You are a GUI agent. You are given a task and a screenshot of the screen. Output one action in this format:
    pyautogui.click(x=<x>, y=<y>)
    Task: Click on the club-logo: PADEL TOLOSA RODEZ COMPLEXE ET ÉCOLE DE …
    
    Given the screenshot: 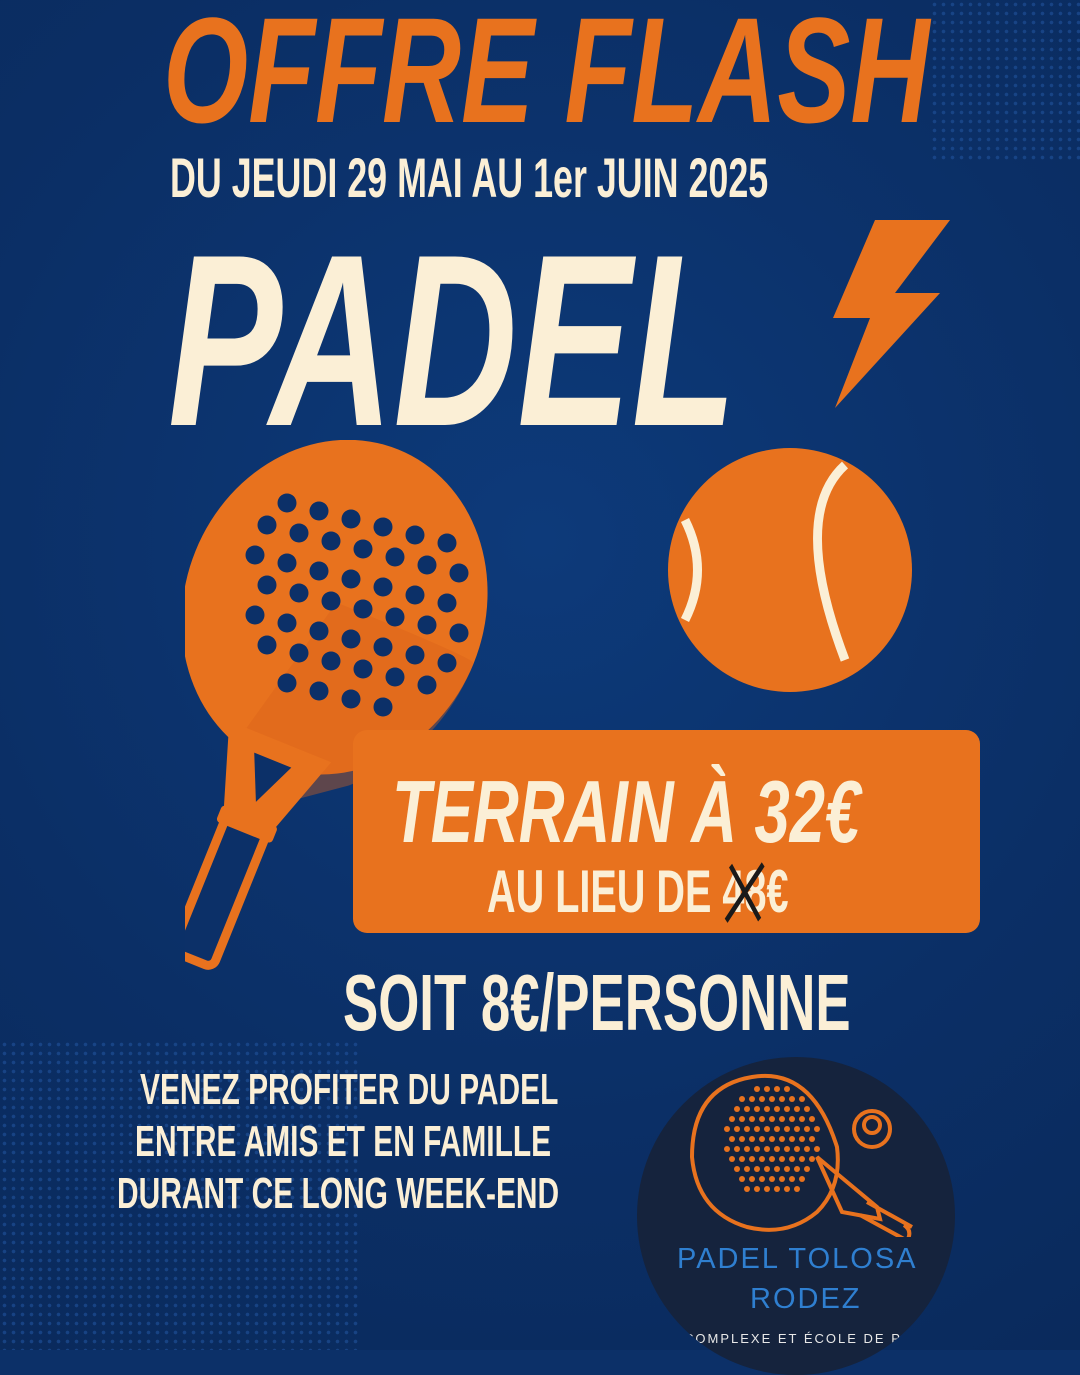 What is the action you would take?
    pyautogui.click(x=796, y=1216)
    